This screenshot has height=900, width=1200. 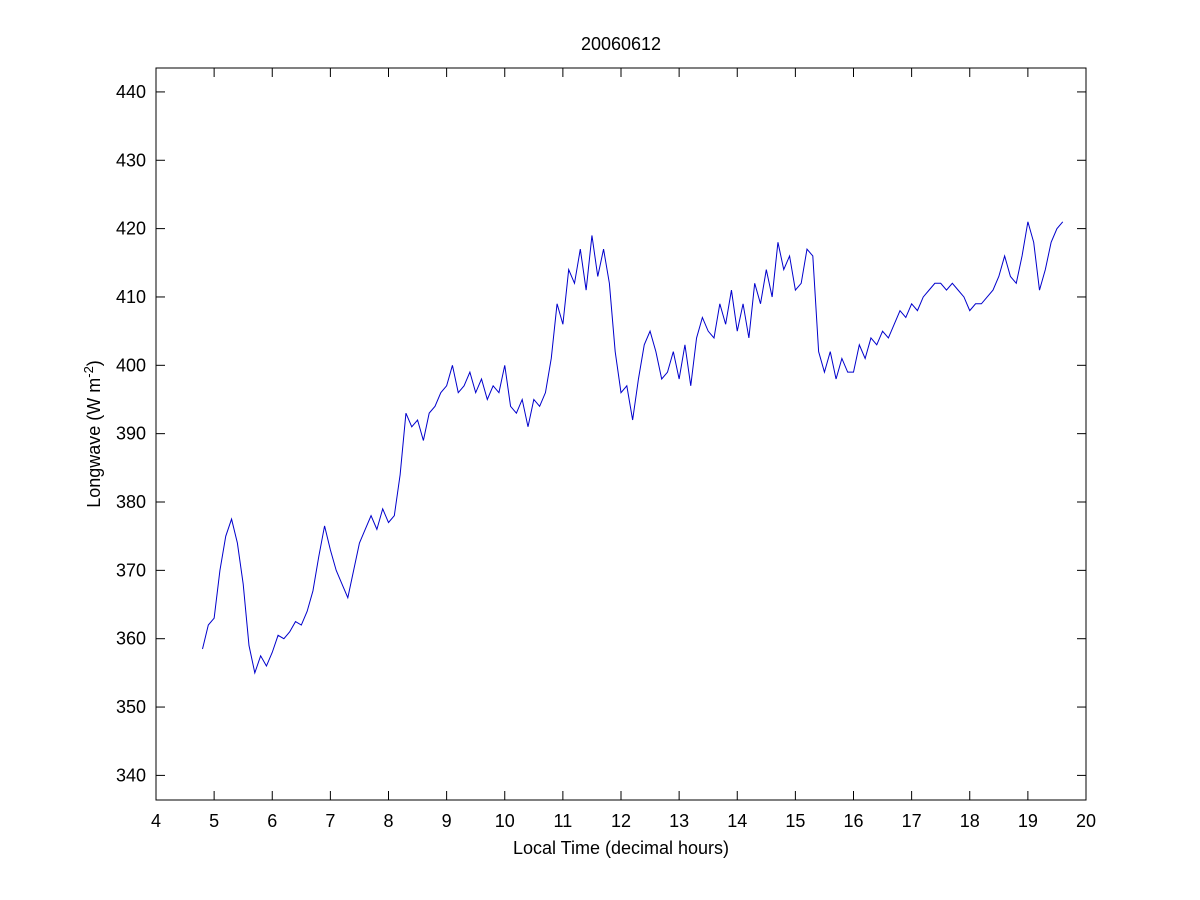 What do you see at coordinates (679, 821) in the screenshot?
I see `x-tick-label: 13` at bounding box center [679, 821].